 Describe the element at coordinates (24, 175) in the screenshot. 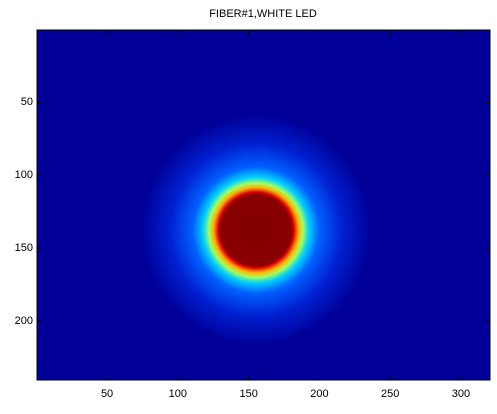

I see `y-tick-label: 100` at that location.